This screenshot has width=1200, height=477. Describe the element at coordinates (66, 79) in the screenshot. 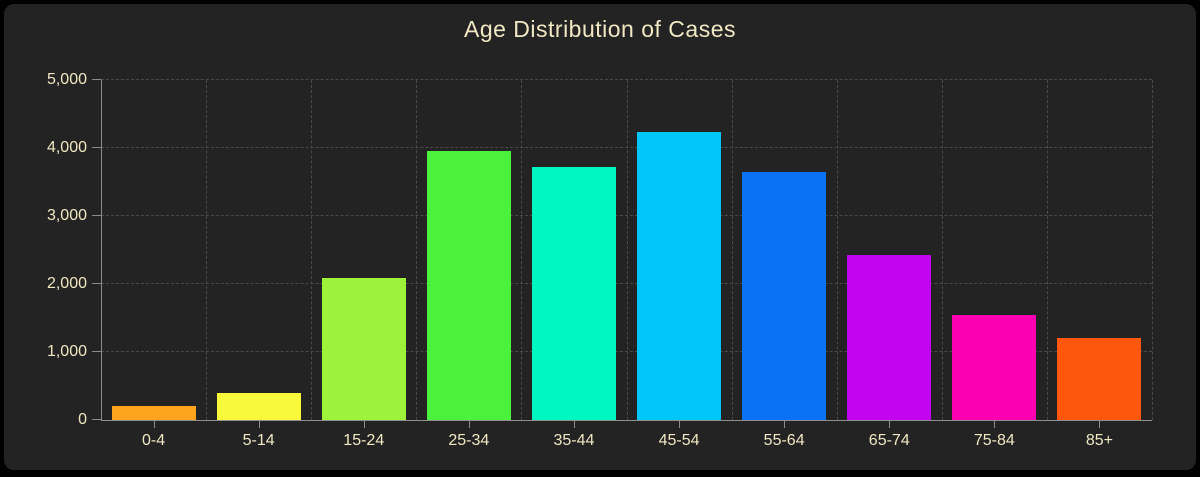

I see `y-tick-label: 5,000` at that location.